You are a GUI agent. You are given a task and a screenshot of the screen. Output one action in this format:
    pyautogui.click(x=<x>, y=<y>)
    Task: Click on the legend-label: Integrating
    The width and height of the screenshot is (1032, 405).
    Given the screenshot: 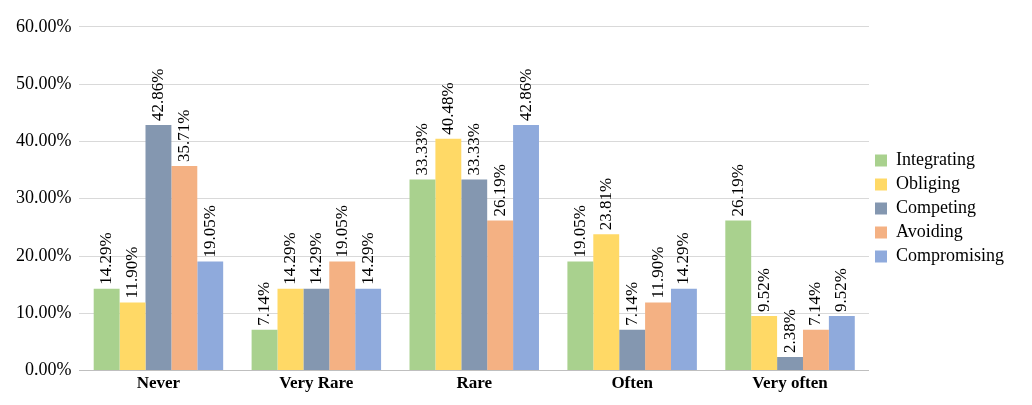 What is the action you would take?
    pyautogui.click(x=935, y=159)
    